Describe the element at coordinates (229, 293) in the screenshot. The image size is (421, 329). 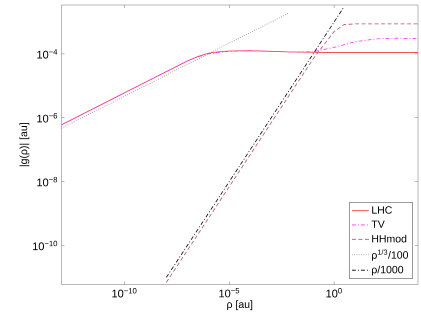
I see `x-tick-label: 10$^{−5}$` at that location.